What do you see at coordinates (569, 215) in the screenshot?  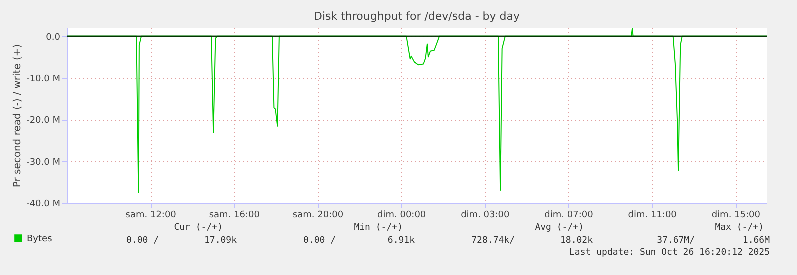 I see `x-tick-label: dim. 07:00` at bounding box center [569, 215].